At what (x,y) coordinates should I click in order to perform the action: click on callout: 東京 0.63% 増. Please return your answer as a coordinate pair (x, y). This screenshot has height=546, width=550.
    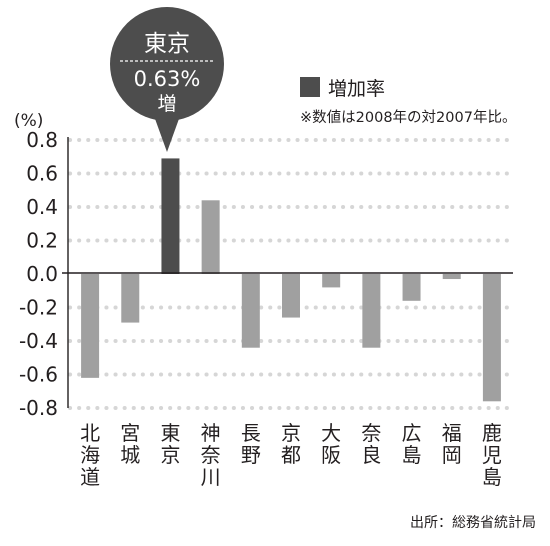
    Looking at the image, I should click on (167, 79).